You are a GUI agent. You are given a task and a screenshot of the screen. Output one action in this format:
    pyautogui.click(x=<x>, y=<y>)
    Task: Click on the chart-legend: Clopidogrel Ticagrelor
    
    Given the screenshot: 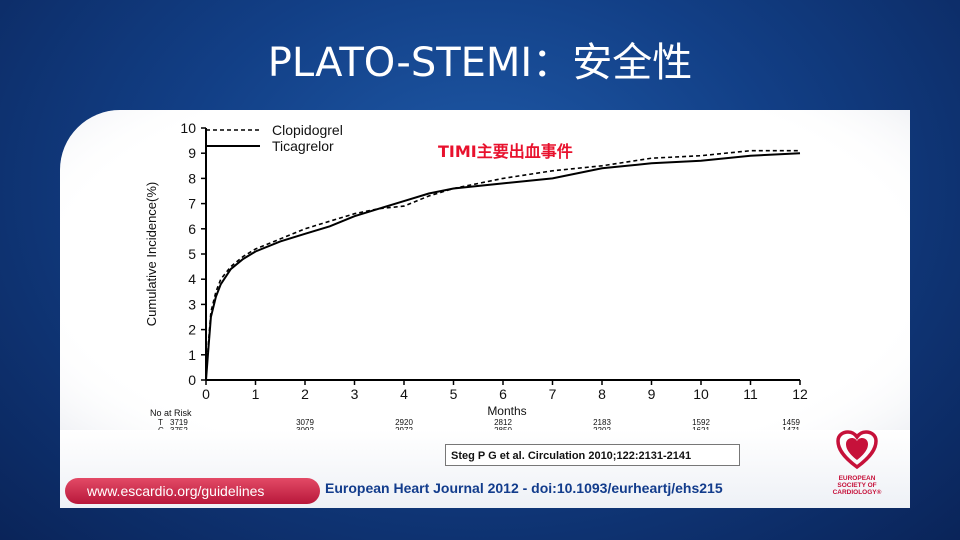 What is the action you would take?
    pyautogui.click(x=274, y=138)
    